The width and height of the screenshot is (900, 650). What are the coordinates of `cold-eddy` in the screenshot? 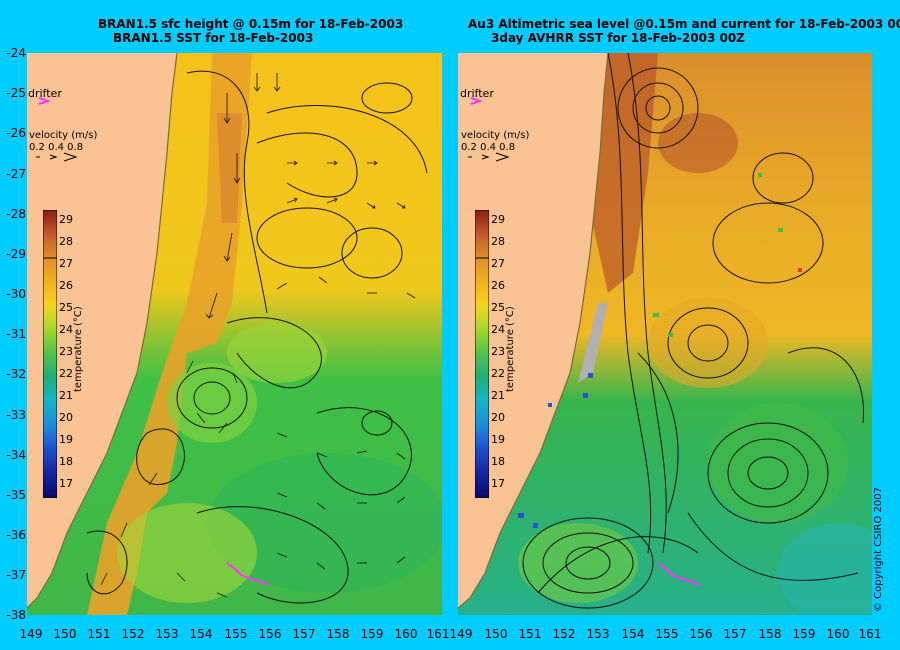 It's located at (212, 403).